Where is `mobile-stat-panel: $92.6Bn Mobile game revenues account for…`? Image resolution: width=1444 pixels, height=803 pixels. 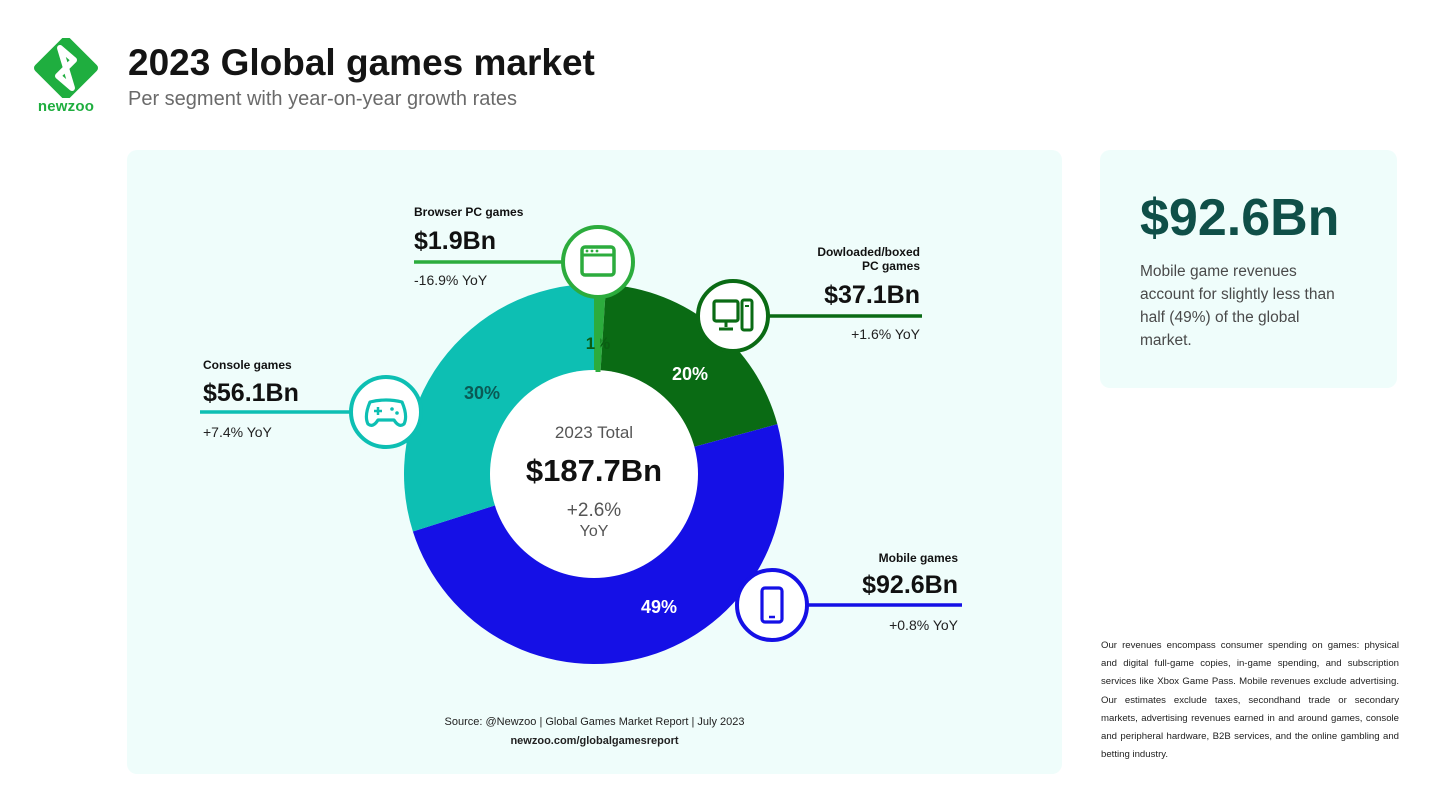 mobile-stat-panel: $92.6Bn Mobile game revenues account for… is located at coordinates (1248, 269).